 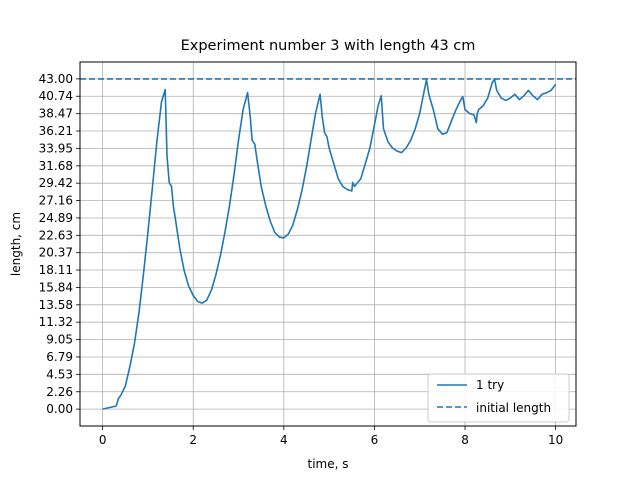 What do you see at coordinates (284, 440) in the screenshot?
I see `x-tick-label: 4` at bounding box center [284, 440].